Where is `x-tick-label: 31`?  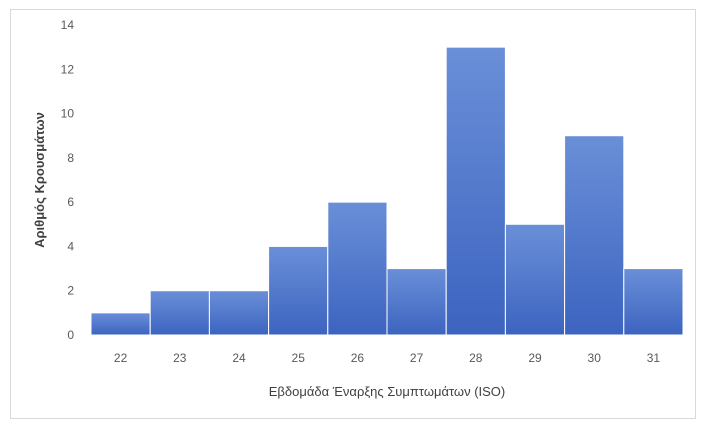 x-tick-label: 31 is located at coordinates (654, 358).